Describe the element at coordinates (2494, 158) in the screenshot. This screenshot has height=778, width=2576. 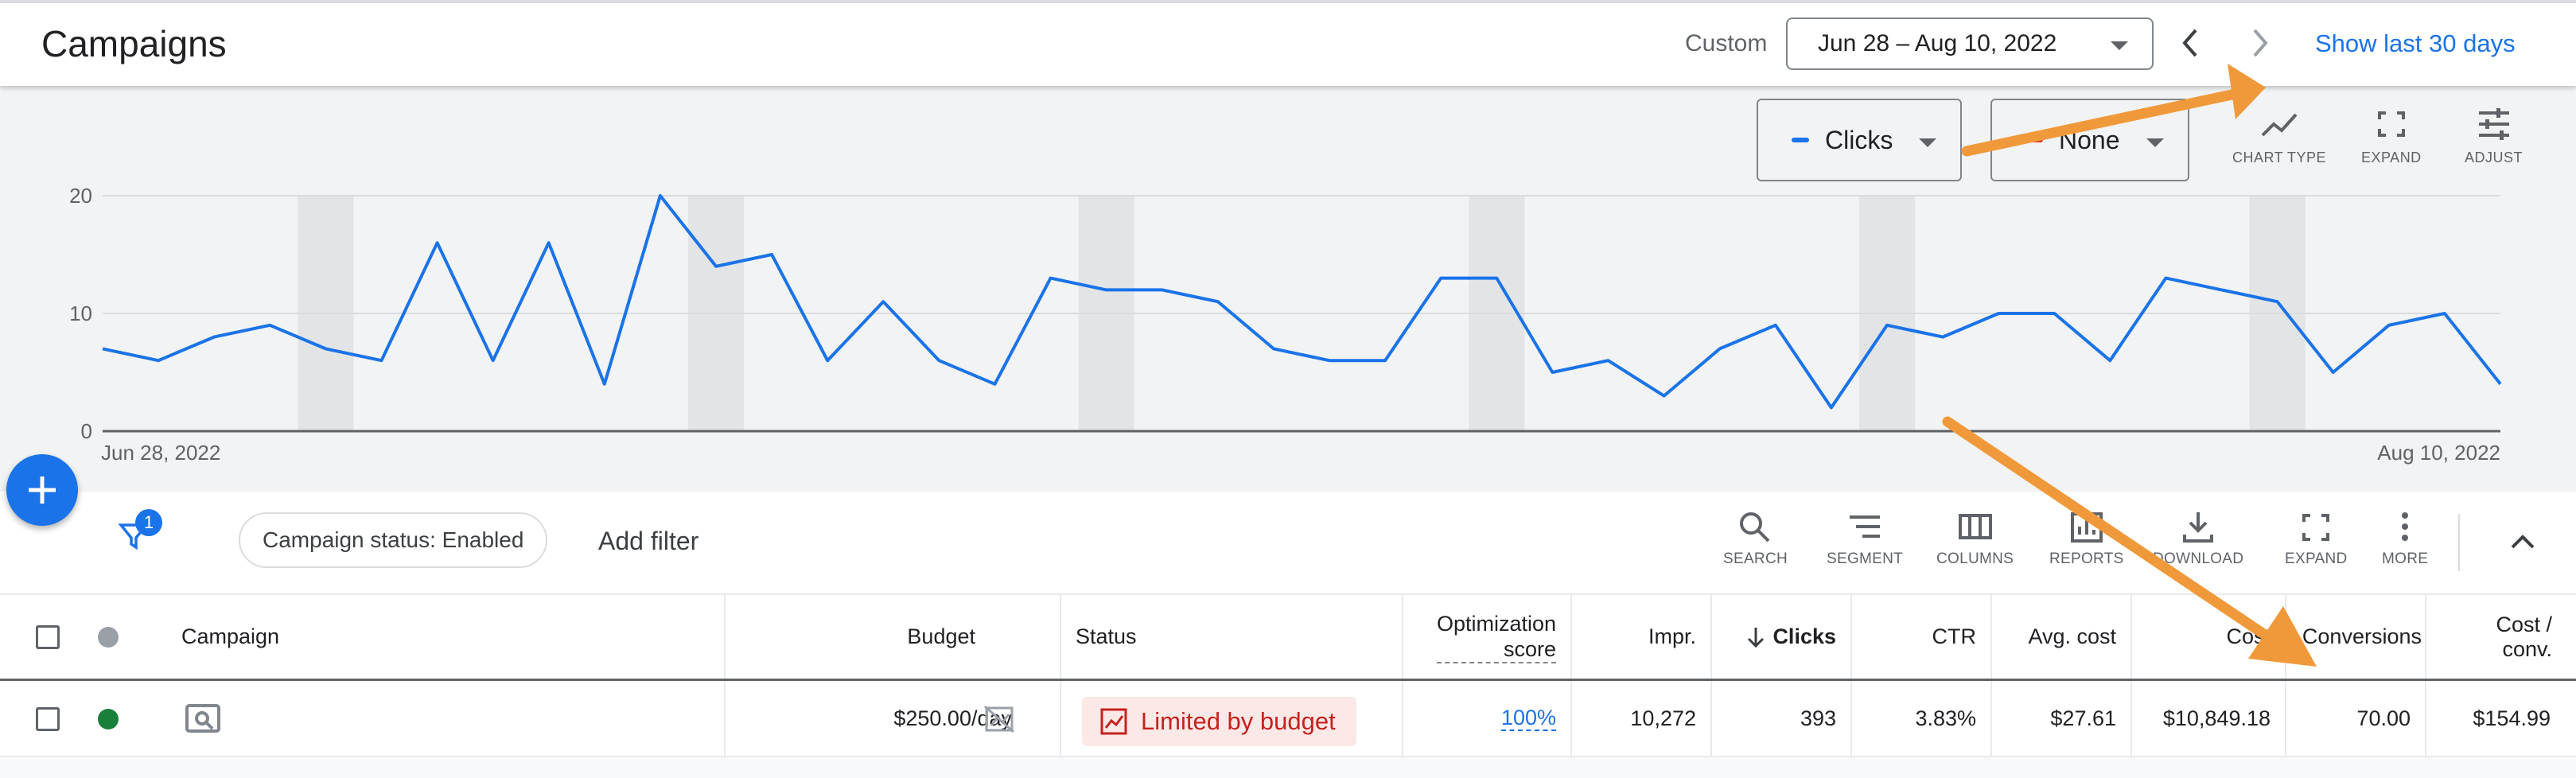
I see `chart-adjust-label: ADJUST` at that location.